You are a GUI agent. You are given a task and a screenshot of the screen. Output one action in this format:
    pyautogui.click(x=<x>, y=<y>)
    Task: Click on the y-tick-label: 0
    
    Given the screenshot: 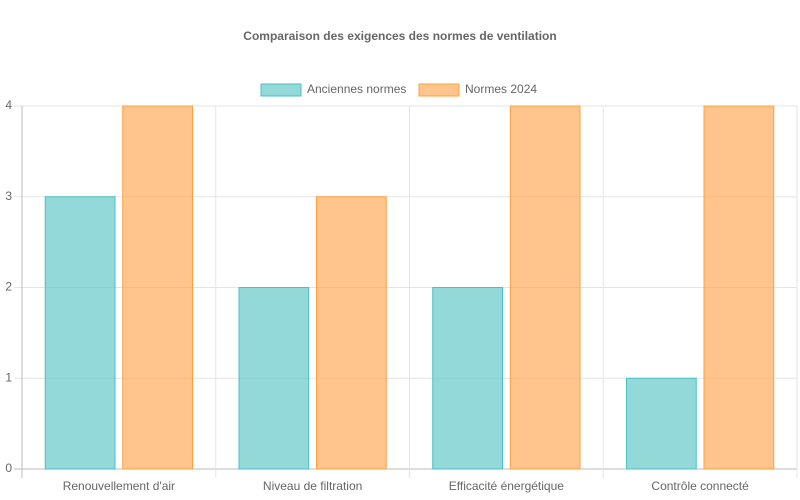 What is the action you would take?
    pyautogui.click(x=8, y=468)
    